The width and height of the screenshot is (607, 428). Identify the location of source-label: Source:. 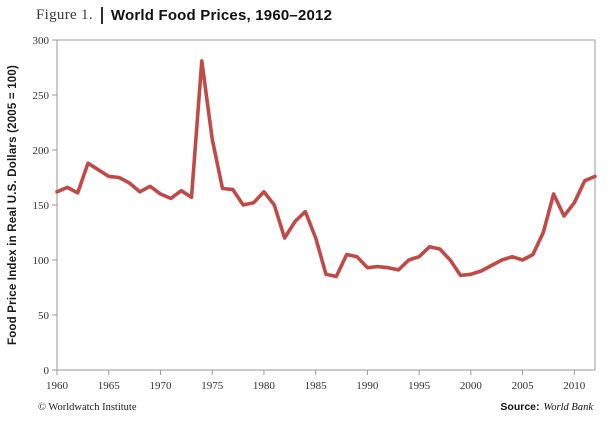
(520, 407).